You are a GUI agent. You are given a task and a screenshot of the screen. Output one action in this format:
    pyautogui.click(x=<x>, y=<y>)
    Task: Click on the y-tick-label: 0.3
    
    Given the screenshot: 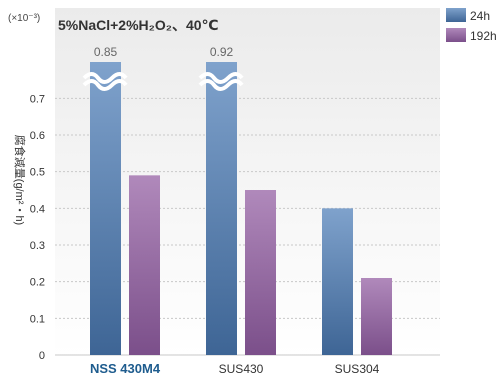 What is the action you would take?
    pyautogui.click(x=37, y=246)
    